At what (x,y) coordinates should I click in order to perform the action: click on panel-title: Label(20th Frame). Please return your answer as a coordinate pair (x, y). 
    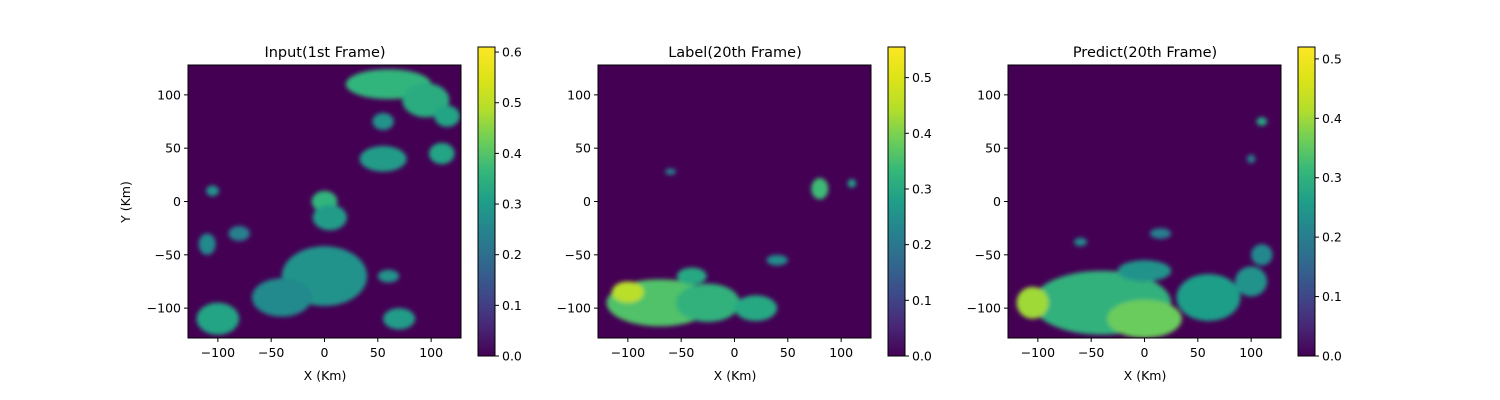
    Looking at the image, I should click on (735, 53).